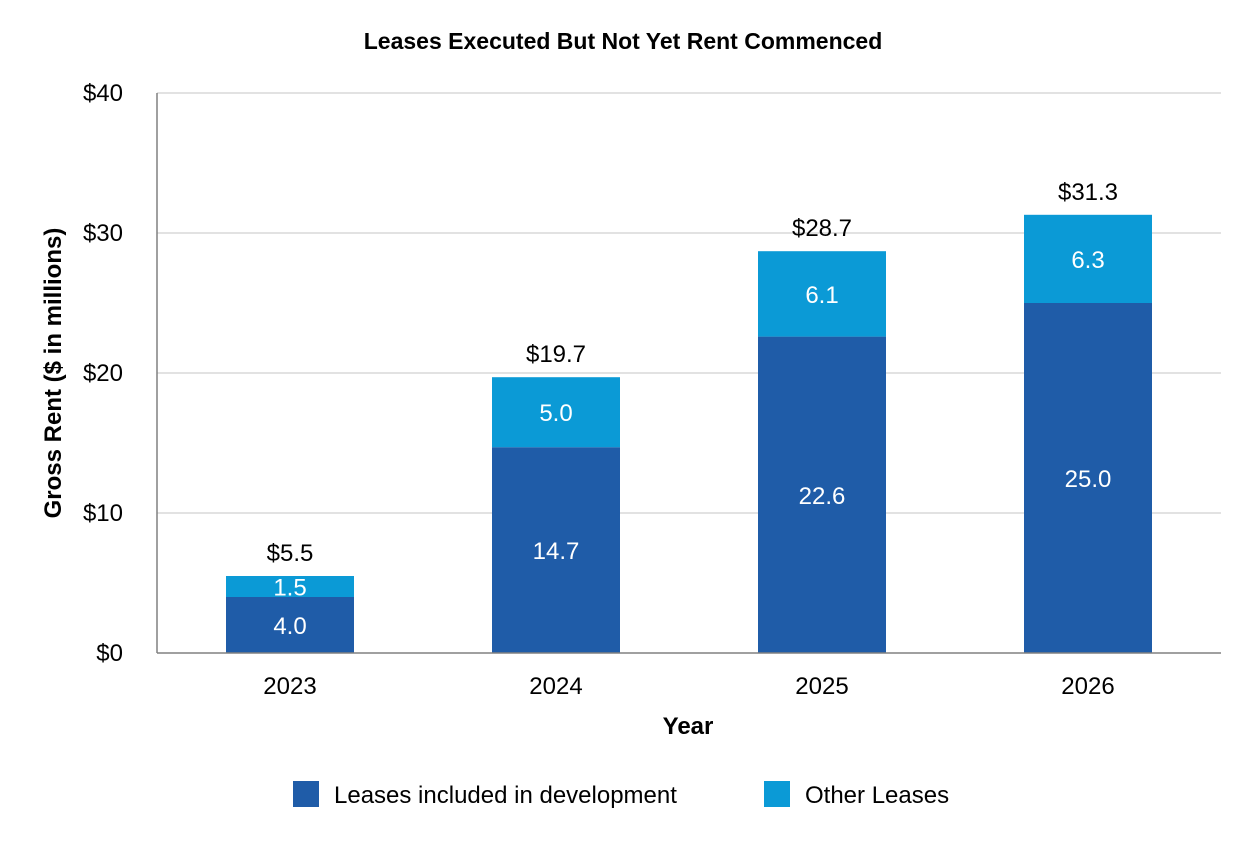  Describe the element at coordinates (103, 93) in the screenshot. I see `y-tick-label: $40` at that location.